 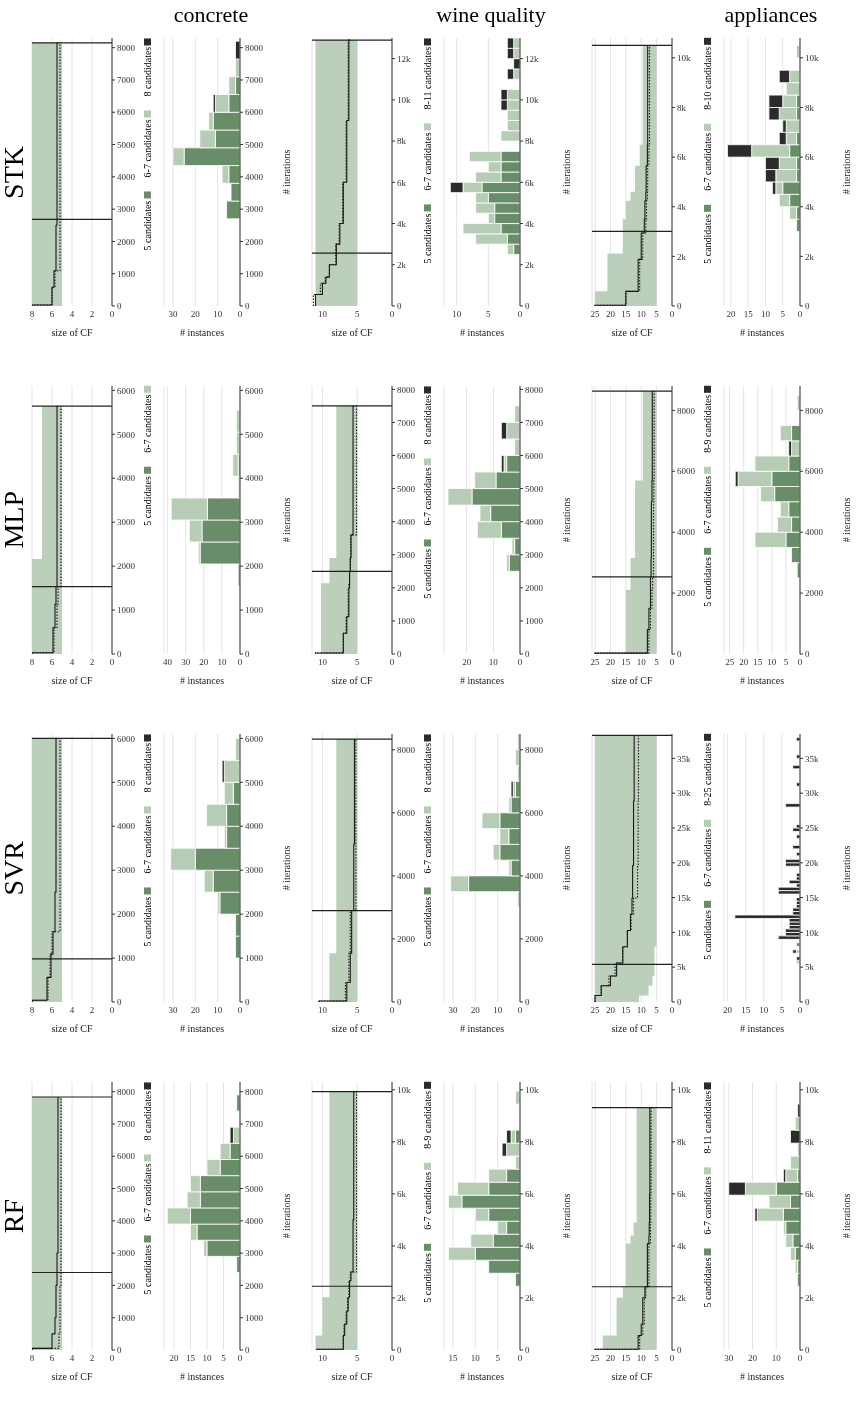 What do you see at coordinates (126, 112) in the screenshot?
I see `y-tick-label: 6000` at bounding box center [126, 112].